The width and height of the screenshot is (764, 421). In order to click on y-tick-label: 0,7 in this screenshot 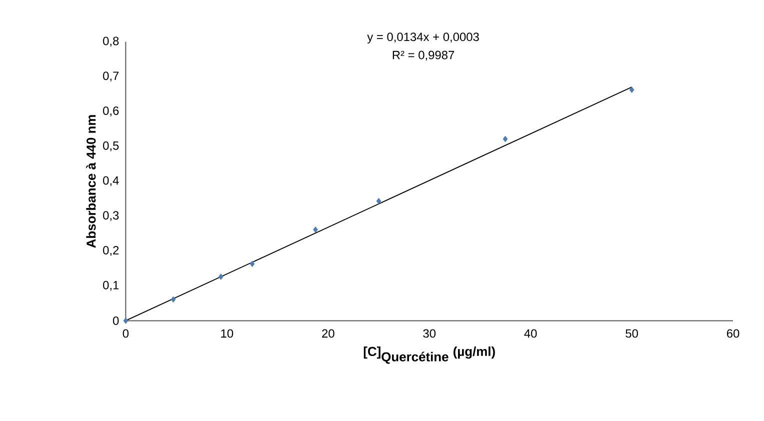, I will do `click(111, 77)`.